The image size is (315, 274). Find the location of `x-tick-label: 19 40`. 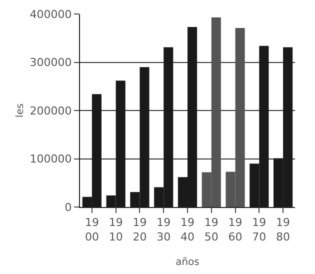

x-tick-label: 19 40 is located at coordinates (187, 230).